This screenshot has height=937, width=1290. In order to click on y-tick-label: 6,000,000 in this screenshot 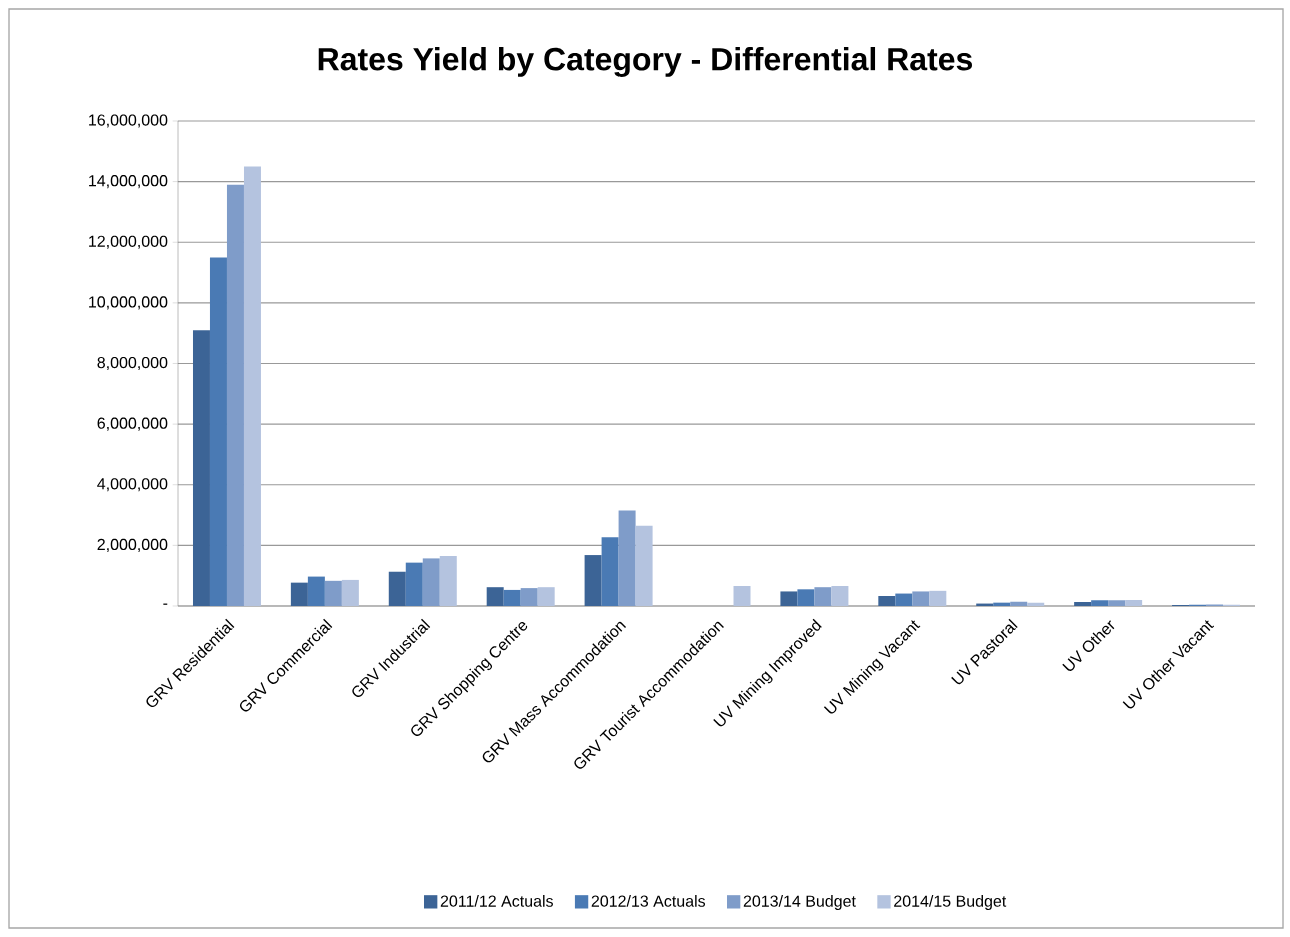, I will do `click(132, 424)`.